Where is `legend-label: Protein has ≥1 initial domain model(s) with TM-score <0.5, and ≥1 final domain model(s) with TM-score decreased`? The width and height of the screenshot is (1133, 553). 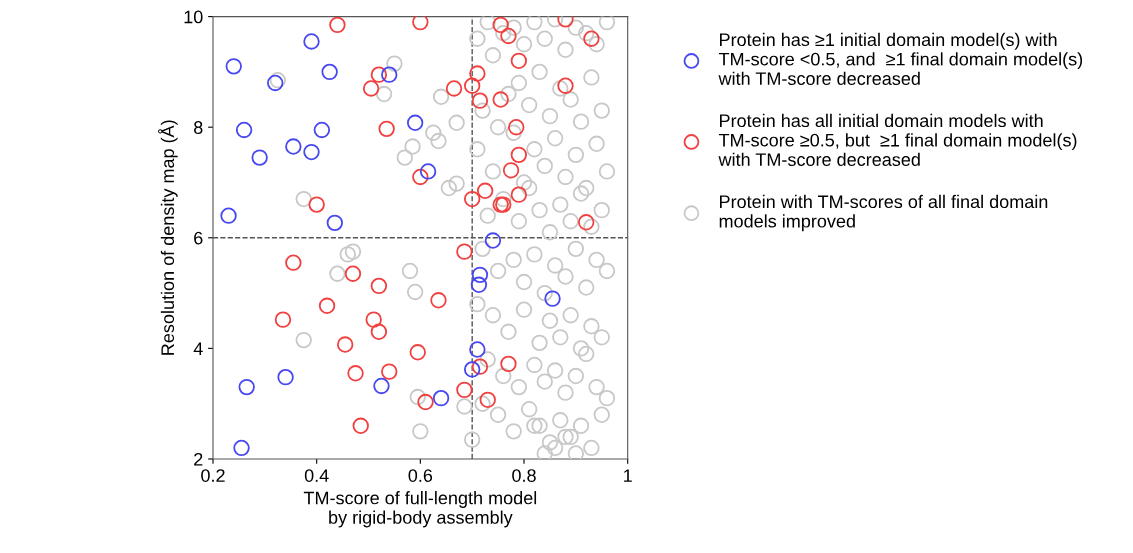
legend-label: Protein has ≥1 initial domain model(s) with TM-score <0.5, and ≥1 final domain model(s) with TM-score decreased is located at coordinates (900, 58).